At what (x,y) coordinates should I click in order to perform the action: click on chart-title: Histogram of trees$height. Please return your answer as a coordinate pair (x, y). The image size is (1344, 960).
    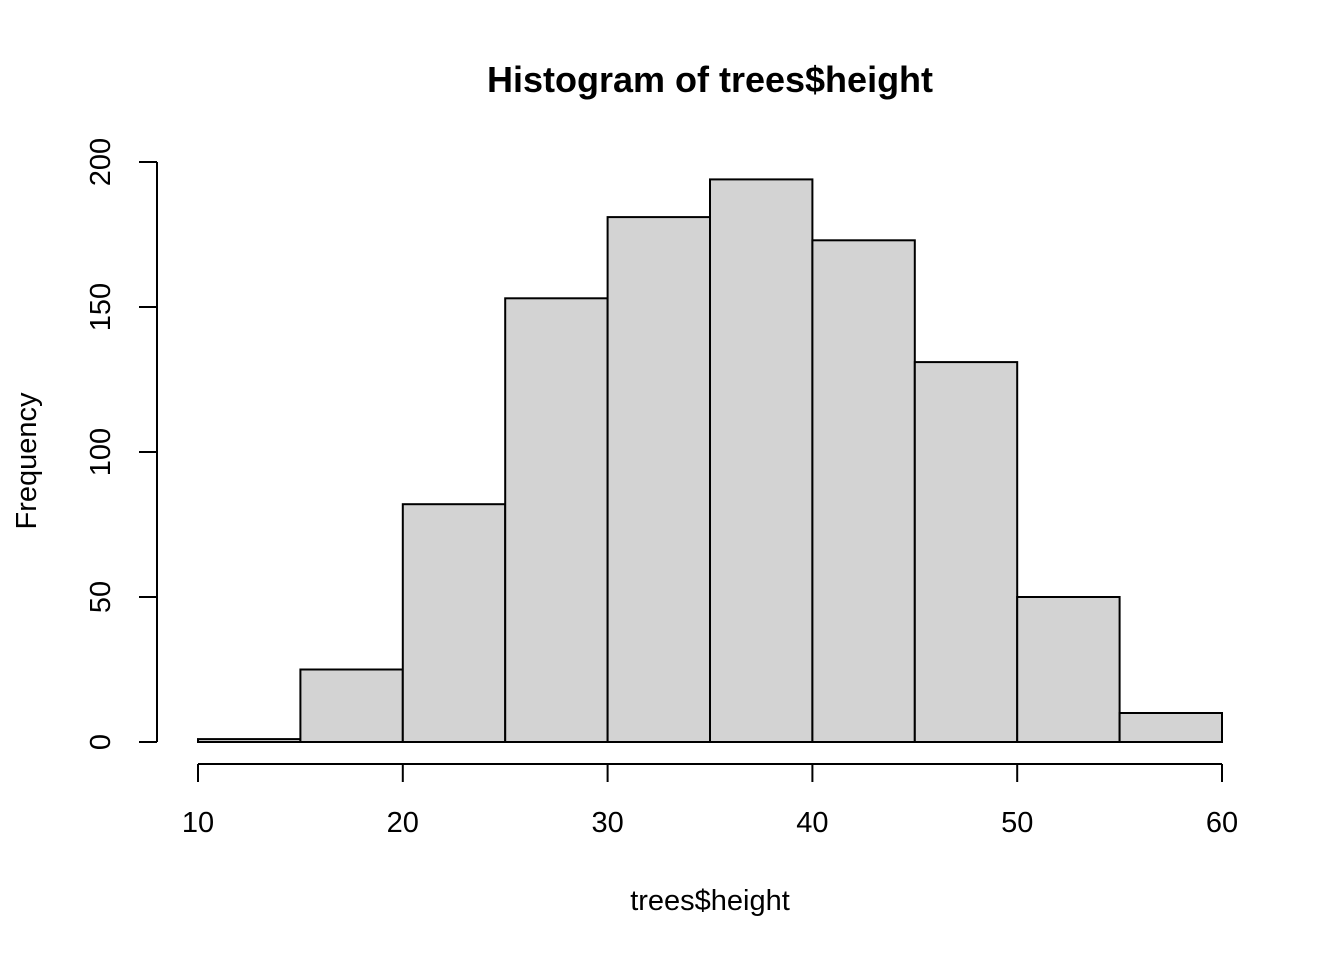
    Looking at the image, I should click on (710, 79).